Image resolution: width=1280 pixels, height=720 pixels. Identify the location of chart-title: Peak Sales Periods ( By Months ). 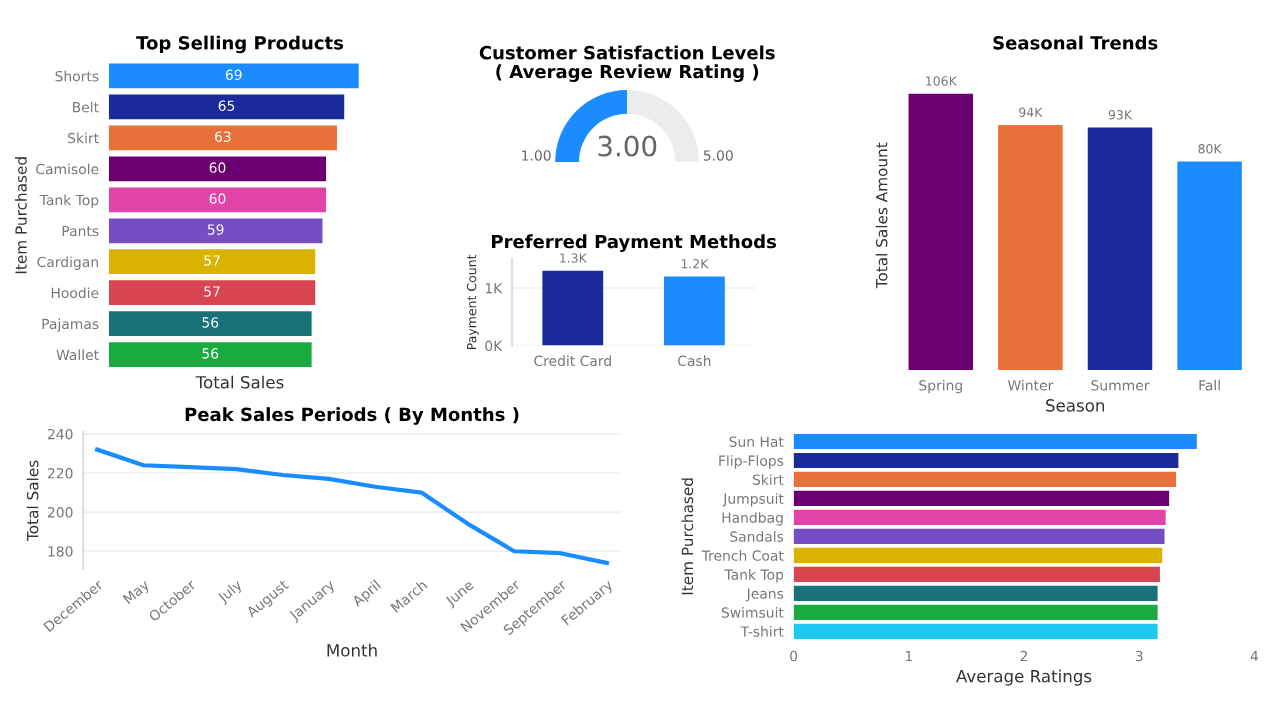
(352, 416).